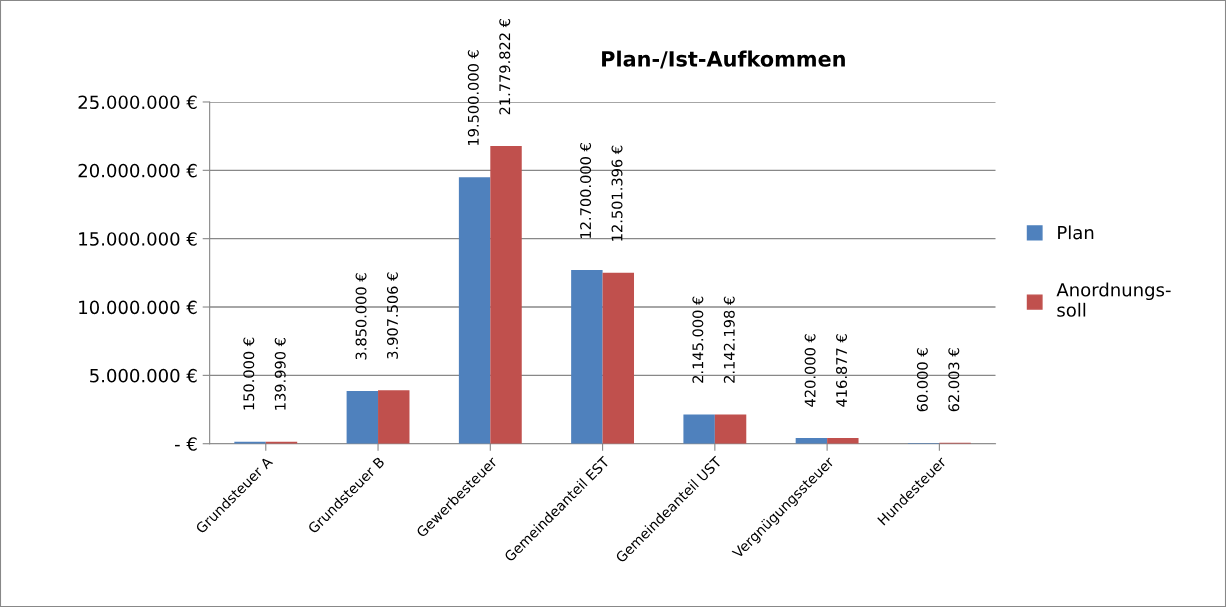 This screenshot has height=607, width=1226. Describe the element at coordinates (810, 370) in the screenshot. I see `data-label: 420.000 €` at that location.